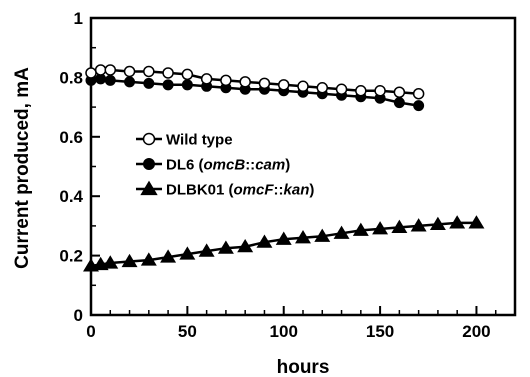  What do you see at coordinates (303, 367) in the screenshot?
I see `x-axis-title: hours` at bounding box center [303, 367].